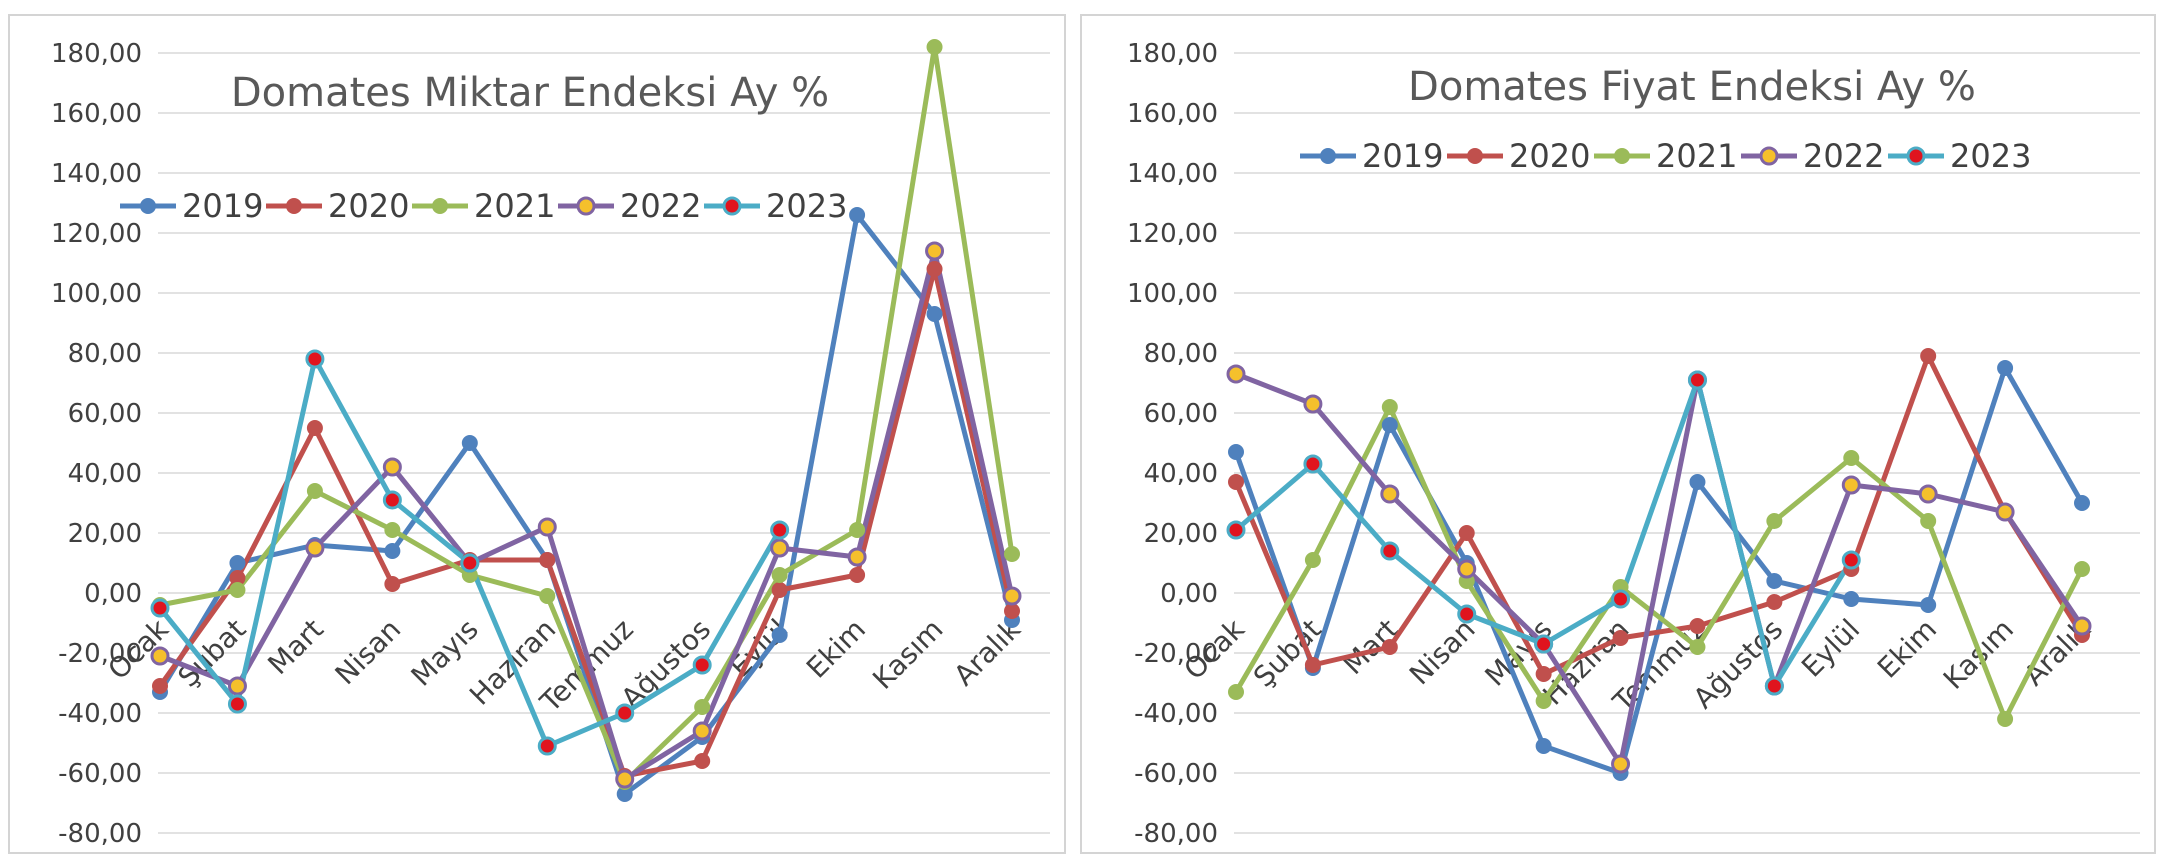 The width and height of the screenshot is (2164, 868). I want to click on chart-title: Domates Fiyat Endeksi Ay %, so click(1692, 87).